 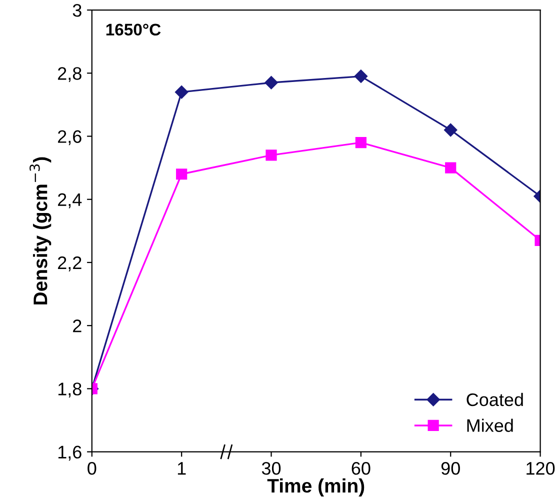 I want to click on x-tick-label: 1, so click(x=182, y=468).